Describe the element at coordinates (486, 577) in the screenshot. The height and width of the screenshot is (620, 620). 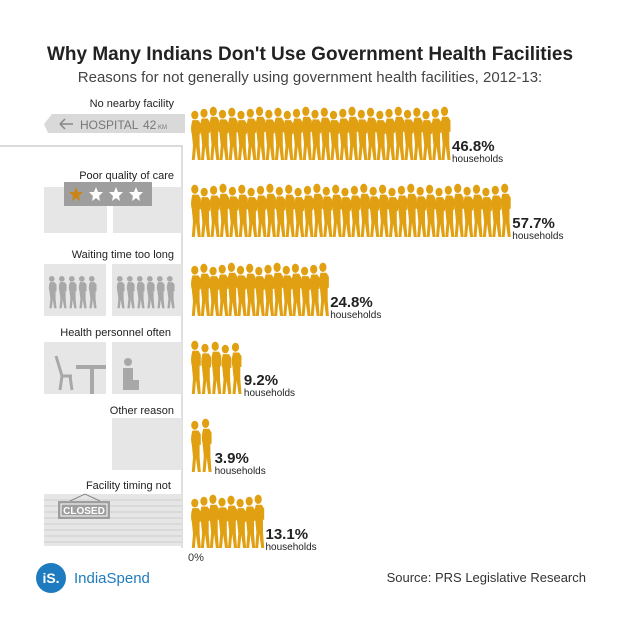
I see `source-note: Source: PRS Legislative Research` at that location.